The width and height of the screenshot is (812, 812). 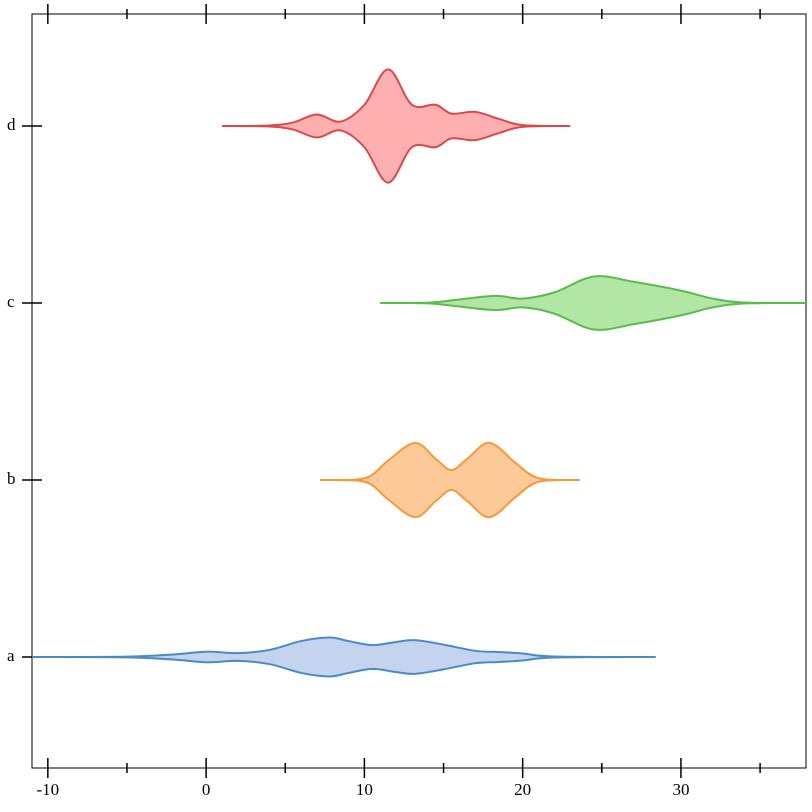 What do you see at coordinates (11, 124) in the screenshot?
I see `y-tick-label: d` at bounding box center [11, 124].